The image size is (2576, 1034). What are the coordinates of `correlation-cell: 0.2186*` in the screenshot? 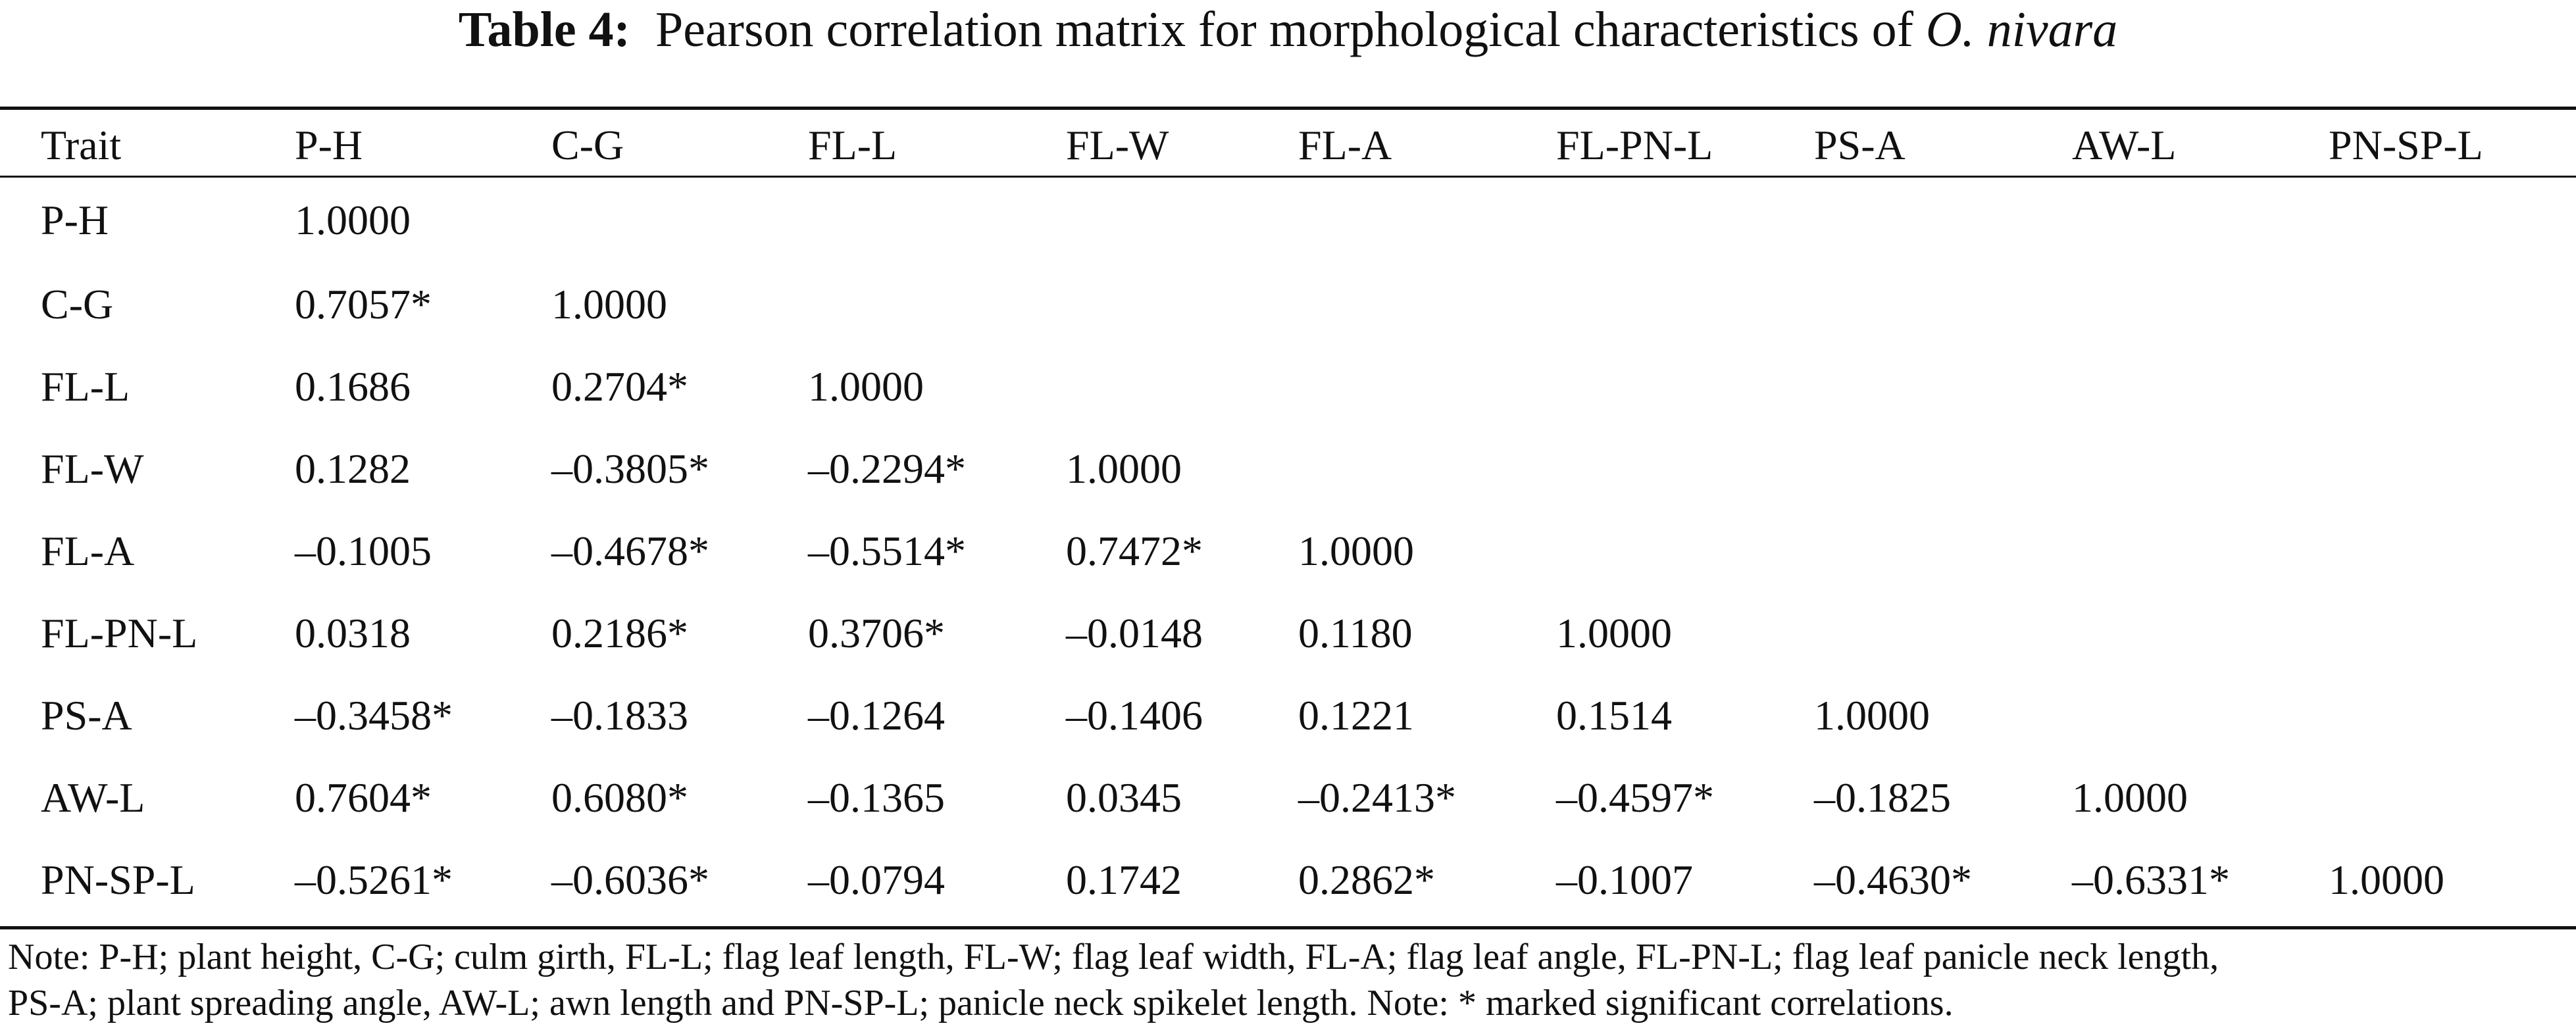 It's located at (619, 632).